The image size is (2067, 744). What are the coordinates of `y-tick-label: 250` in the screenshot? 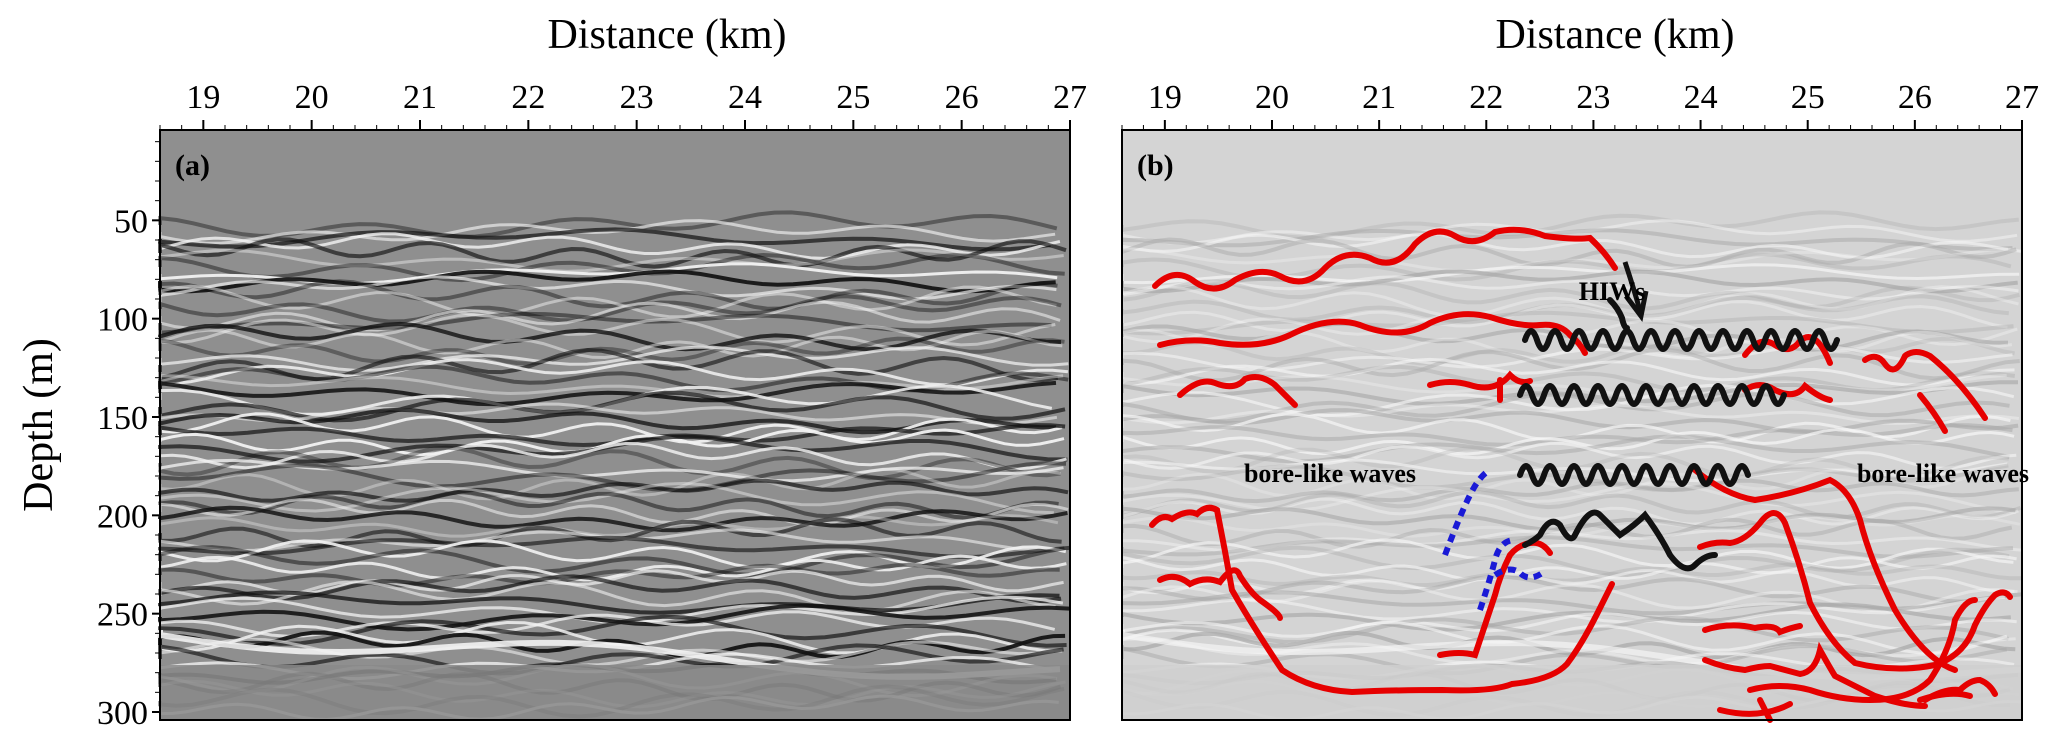 It's located at (122, 615).